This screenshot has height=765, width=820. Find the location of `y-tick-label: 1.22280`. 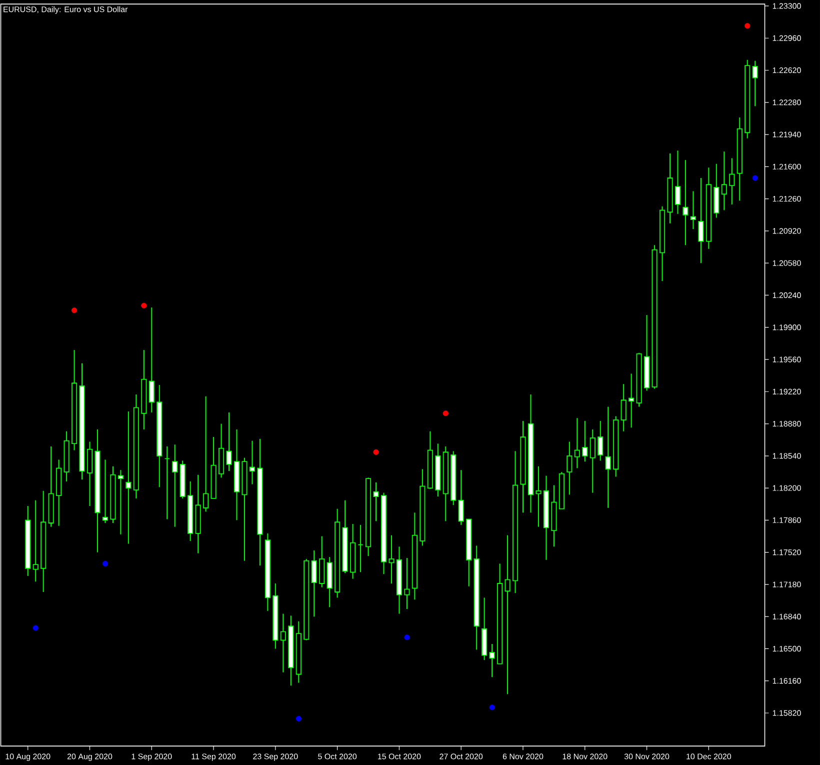

y-tick-label: 1.22280 is located at coordinates (786, 103).